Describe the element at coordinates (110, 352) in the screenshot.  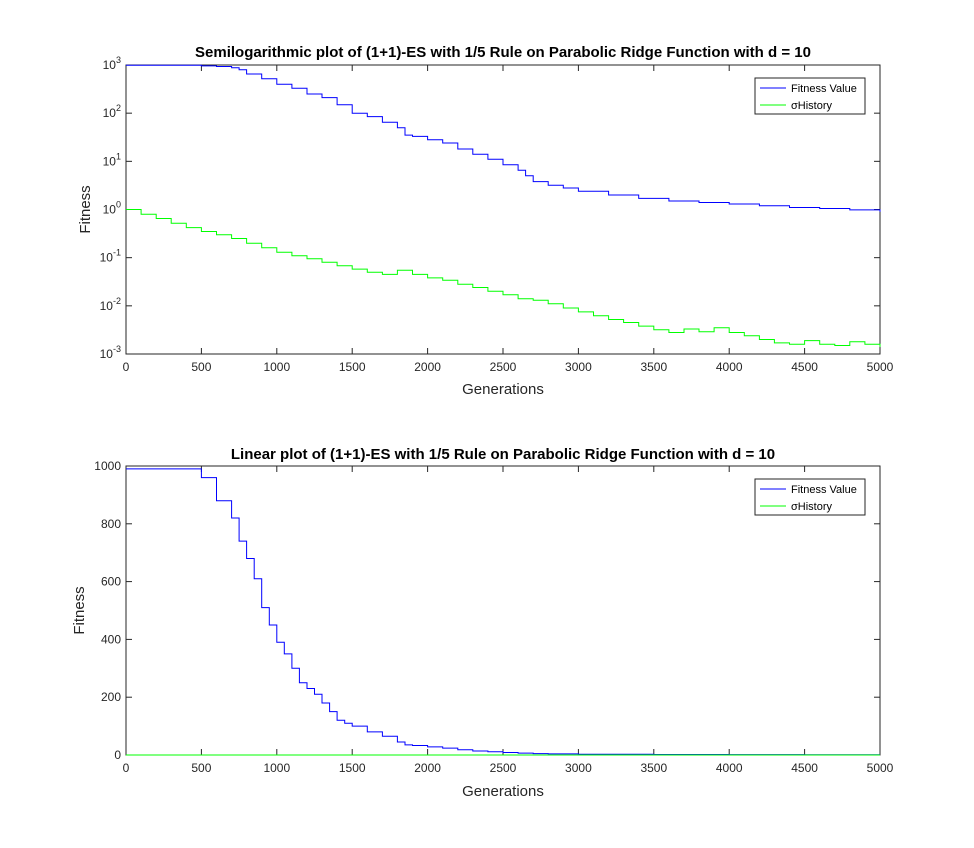
I see `semilog-y-tick-label: 10⁻³` at that location.